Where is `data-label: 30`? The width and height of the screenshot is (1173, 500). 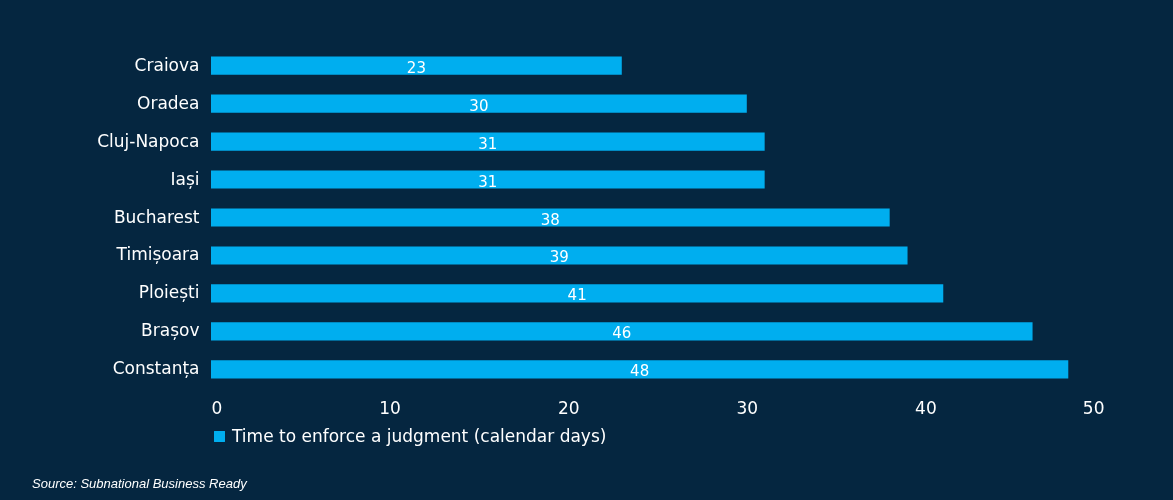 data-label: 30 is located at coordinates (479, 105).